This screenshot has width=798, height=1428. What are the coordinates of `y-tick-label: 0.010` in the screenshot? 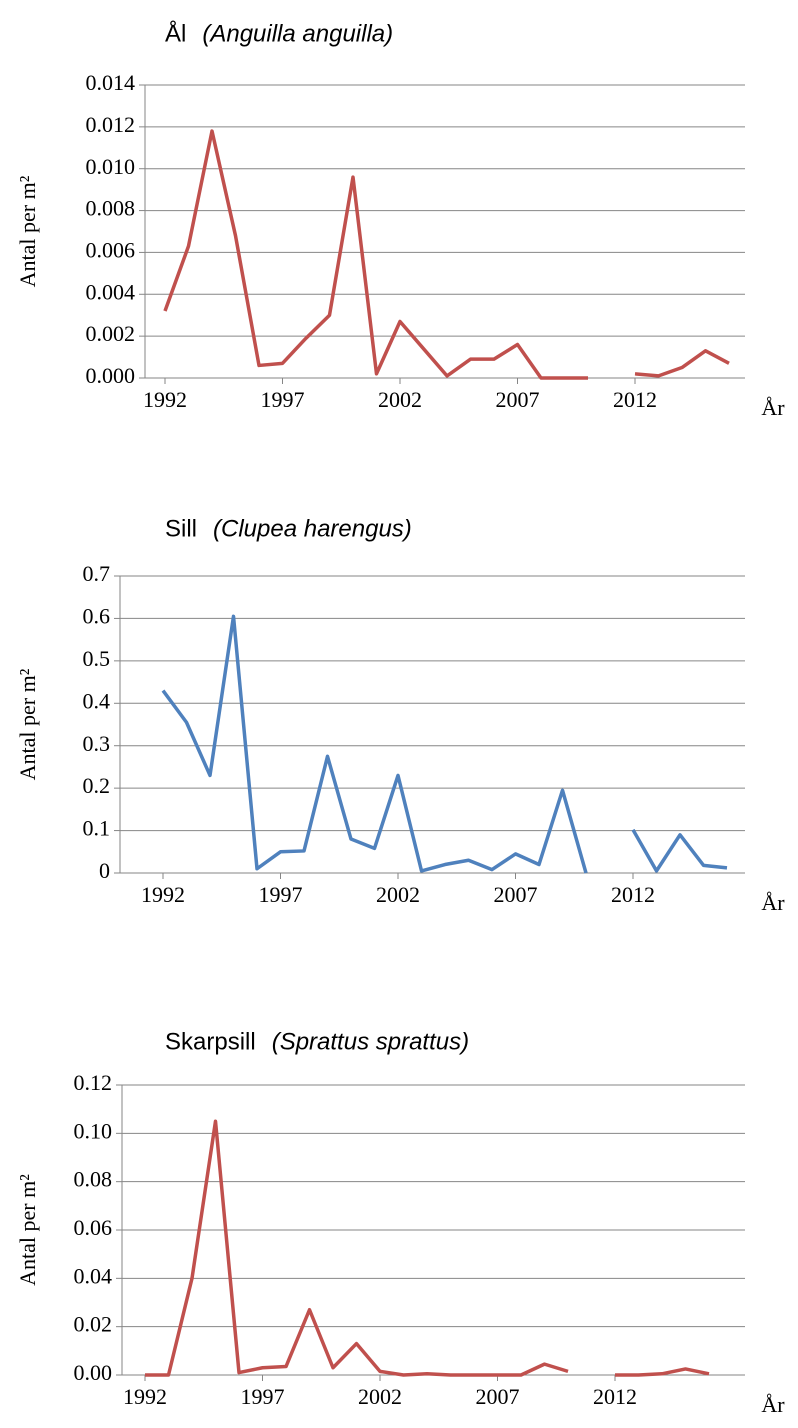 It's located at (111, 166).